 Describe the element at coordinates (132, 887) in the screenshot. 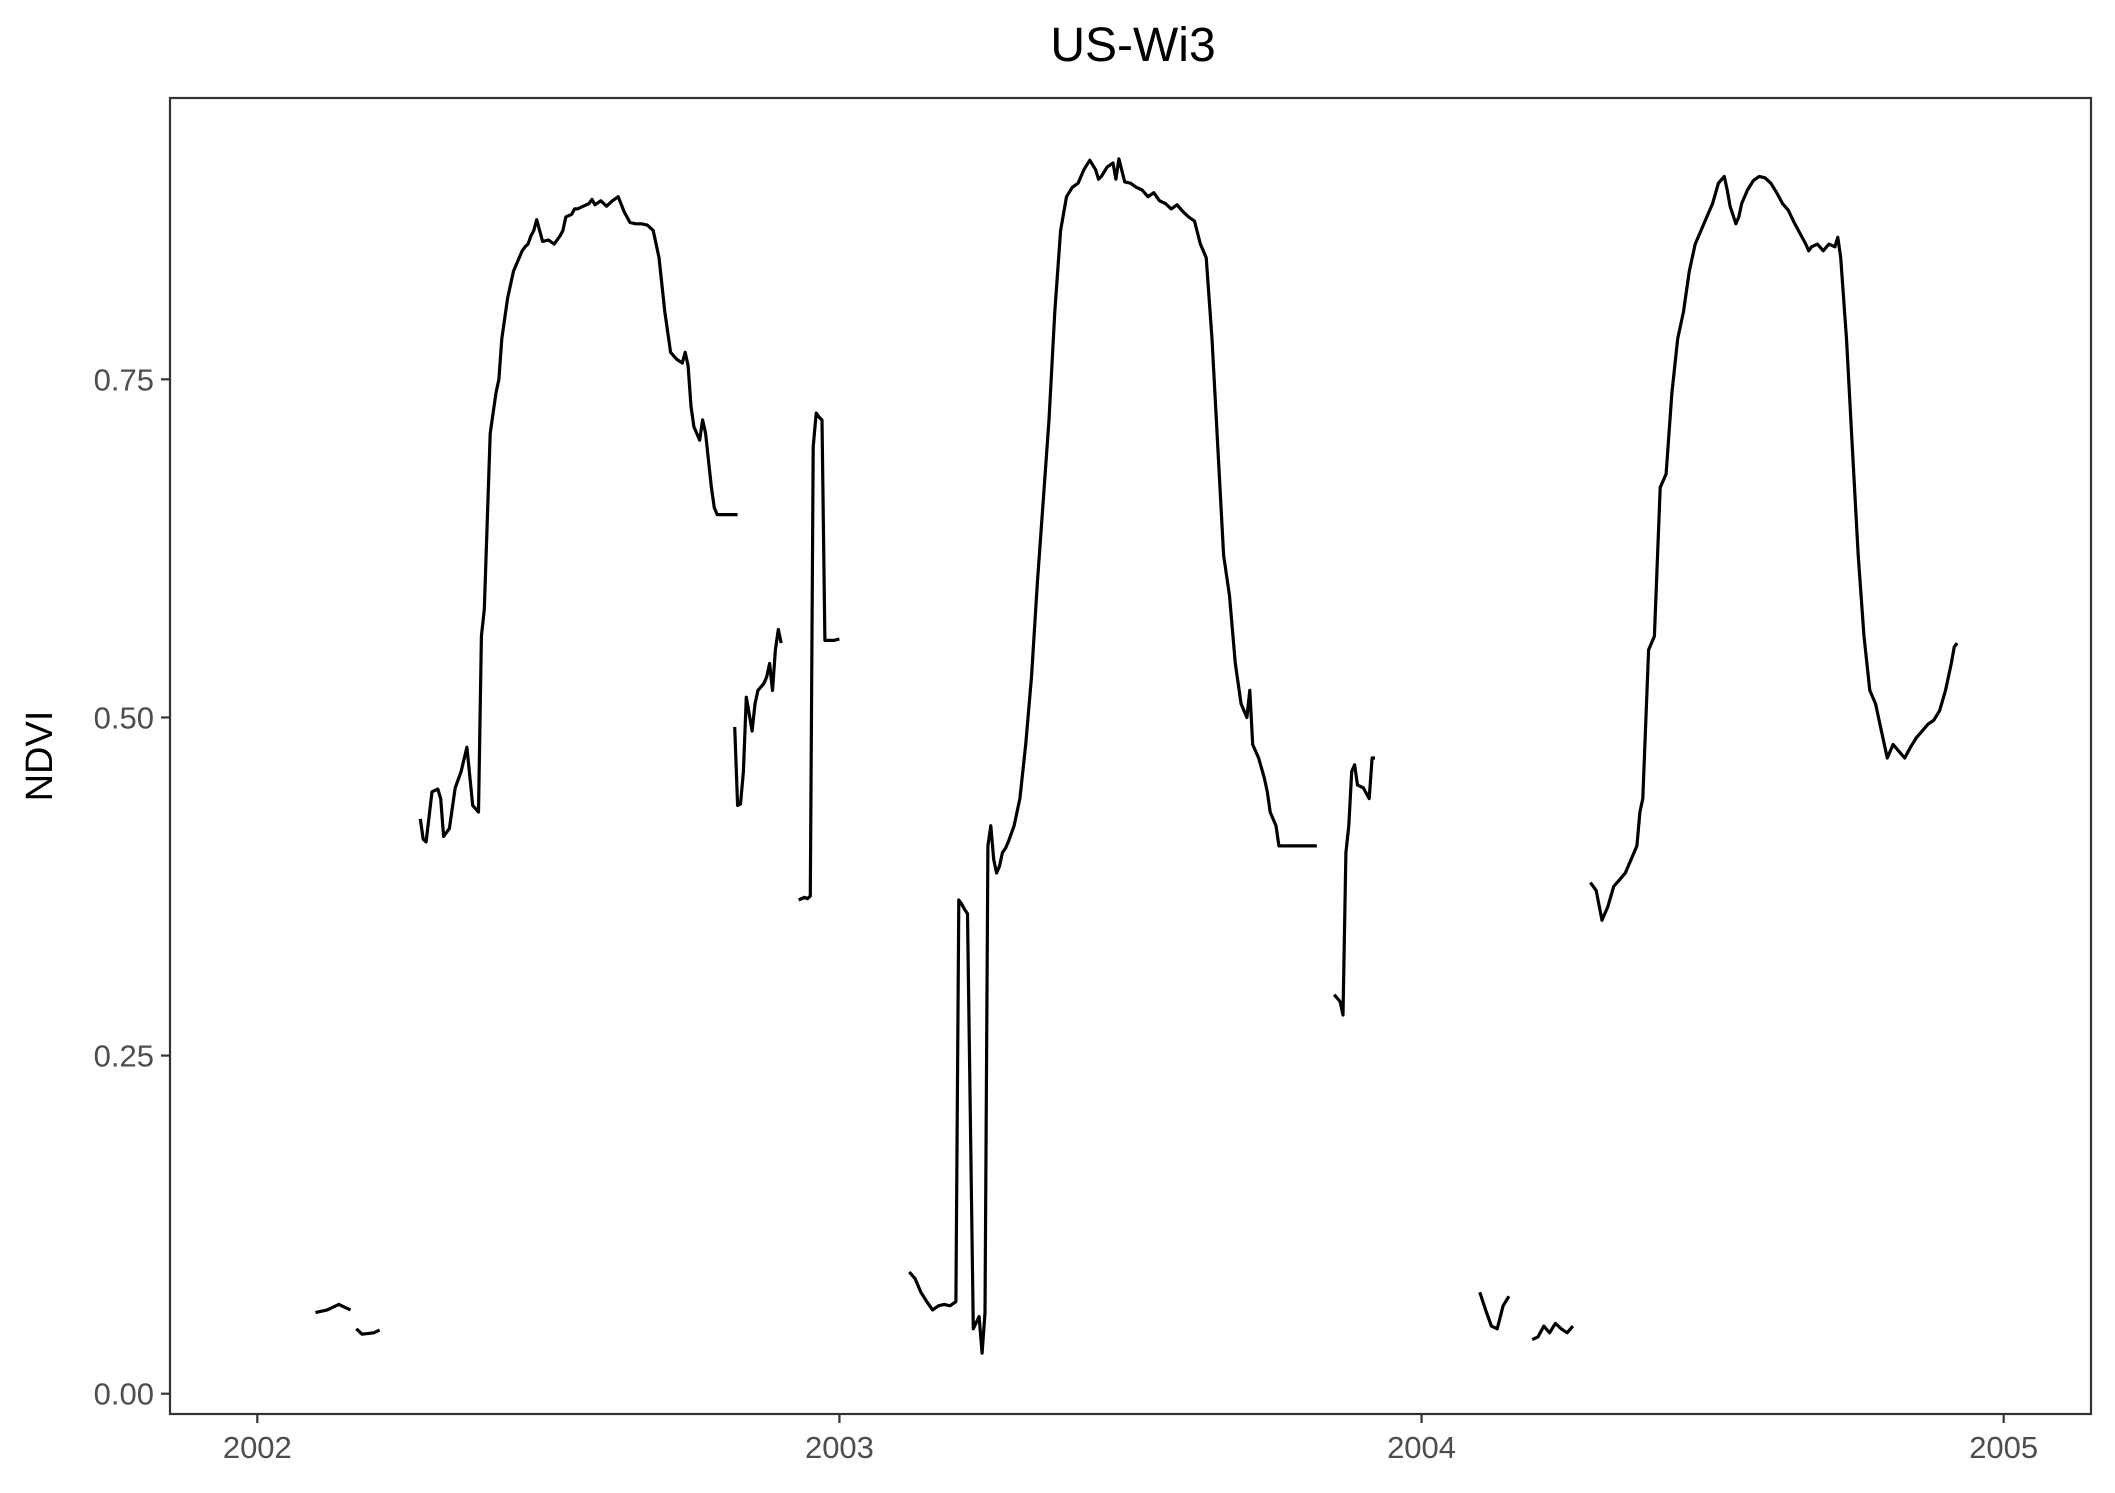

I see `y-axis: 0.00 0.25 0.50 0.75` at that location.